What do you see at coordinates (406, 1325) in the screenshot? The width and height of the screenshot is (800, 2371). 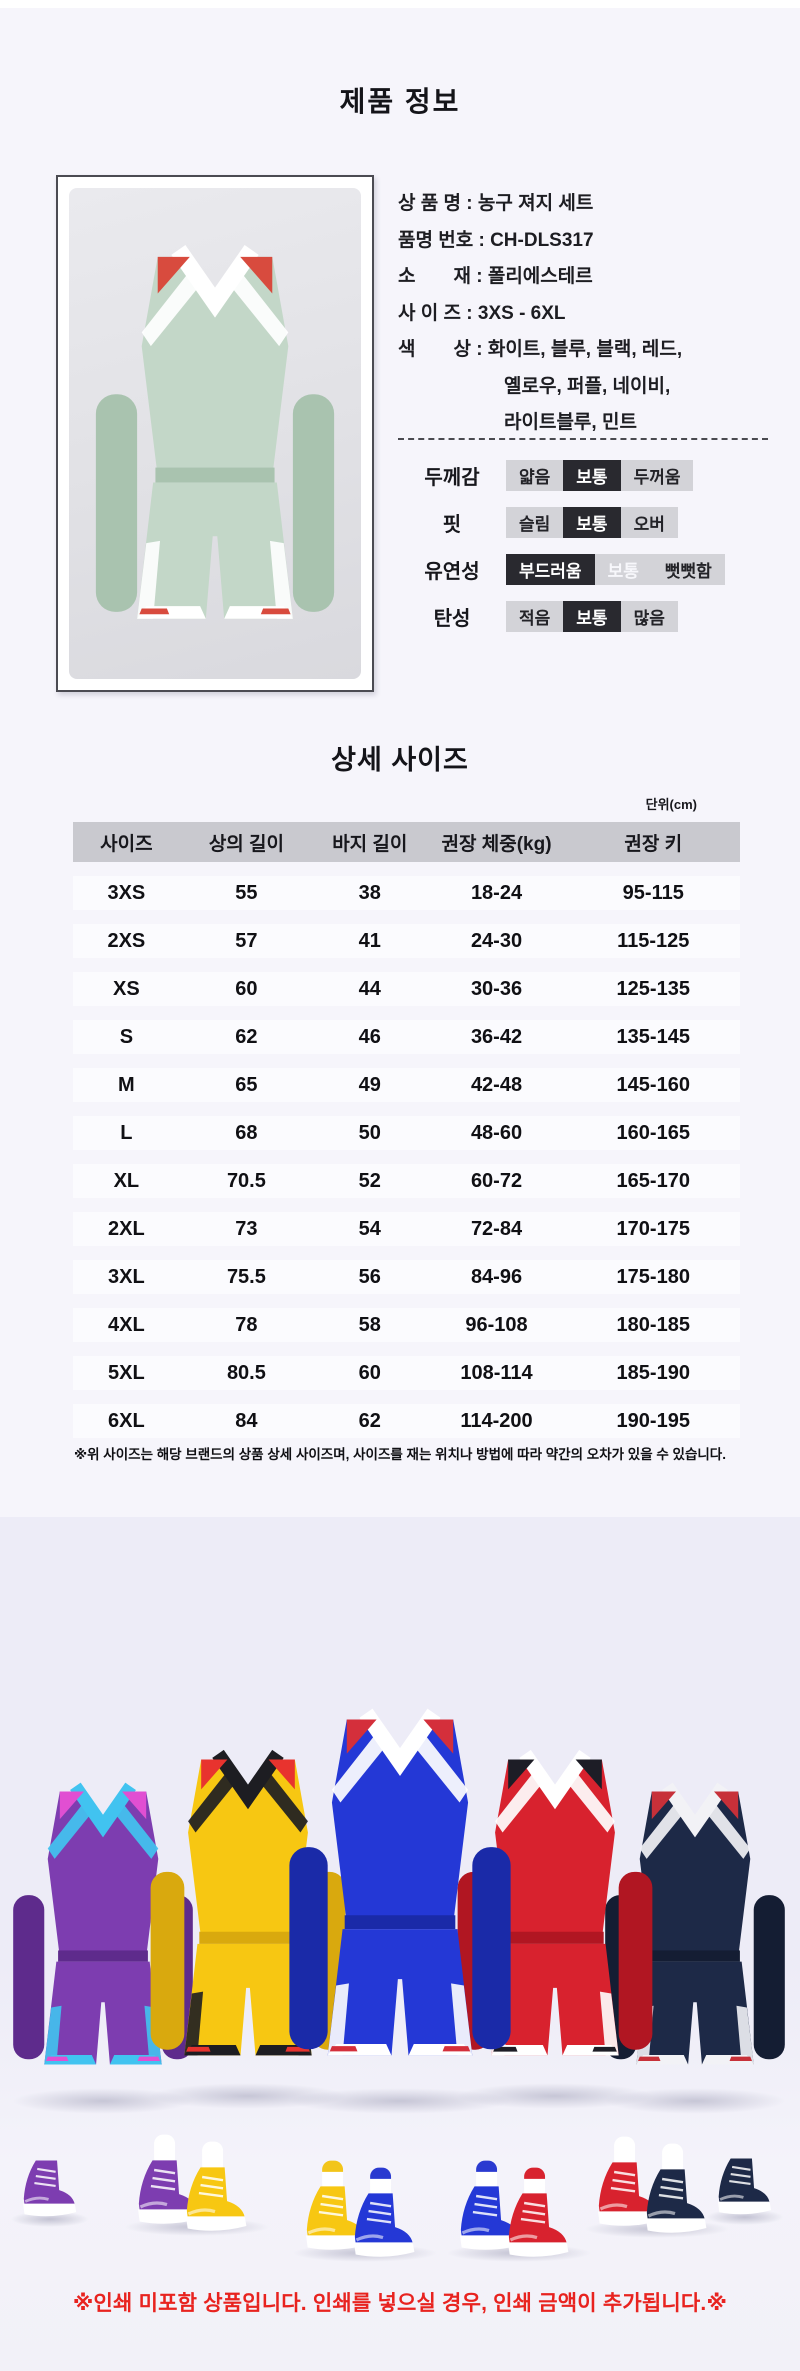 I see `size-table-row: 4XL 78 58 96-108 180-185` at bounding box center [406, 1325].